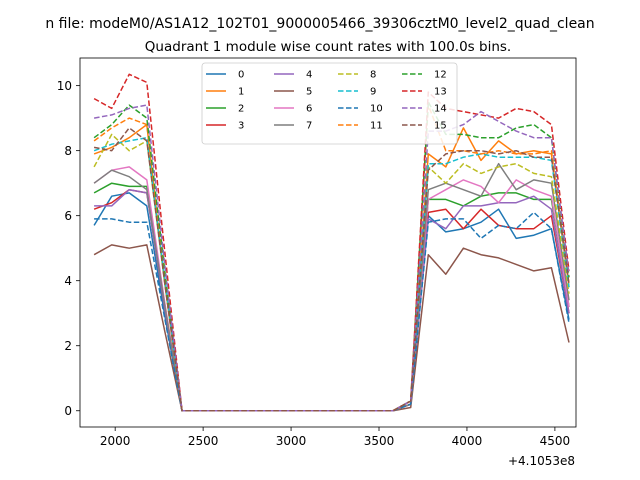  I want to click on legend-label-3: 3, so click(241, 126).